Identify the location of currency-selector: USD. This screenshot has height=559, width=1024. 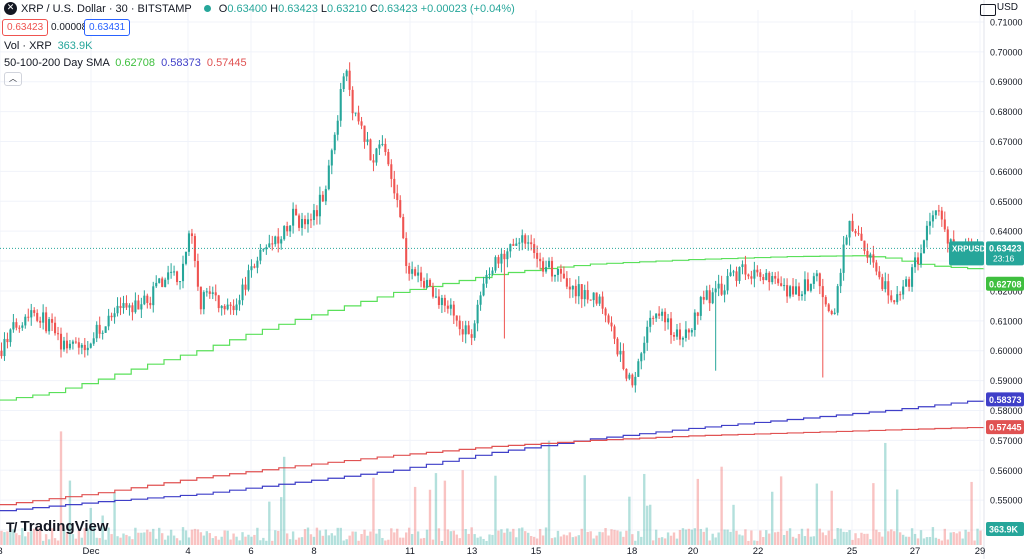
(1007, 7).